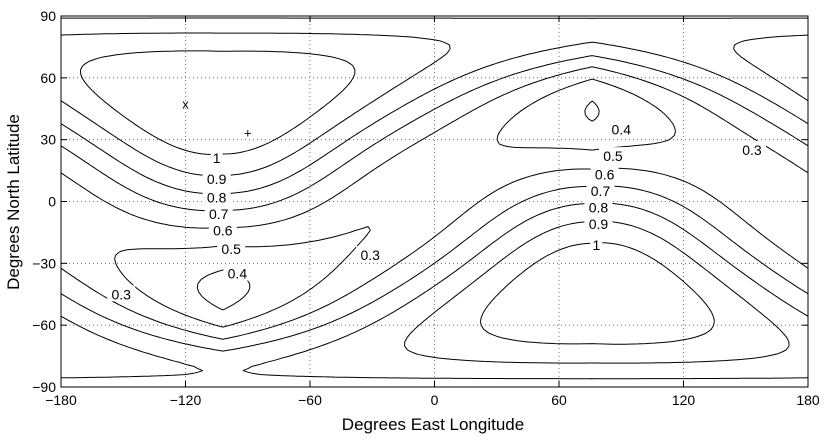 The height and width of the screenshot is (441, 827). I want to click on x-tick-label: 120, so click(684, 400).